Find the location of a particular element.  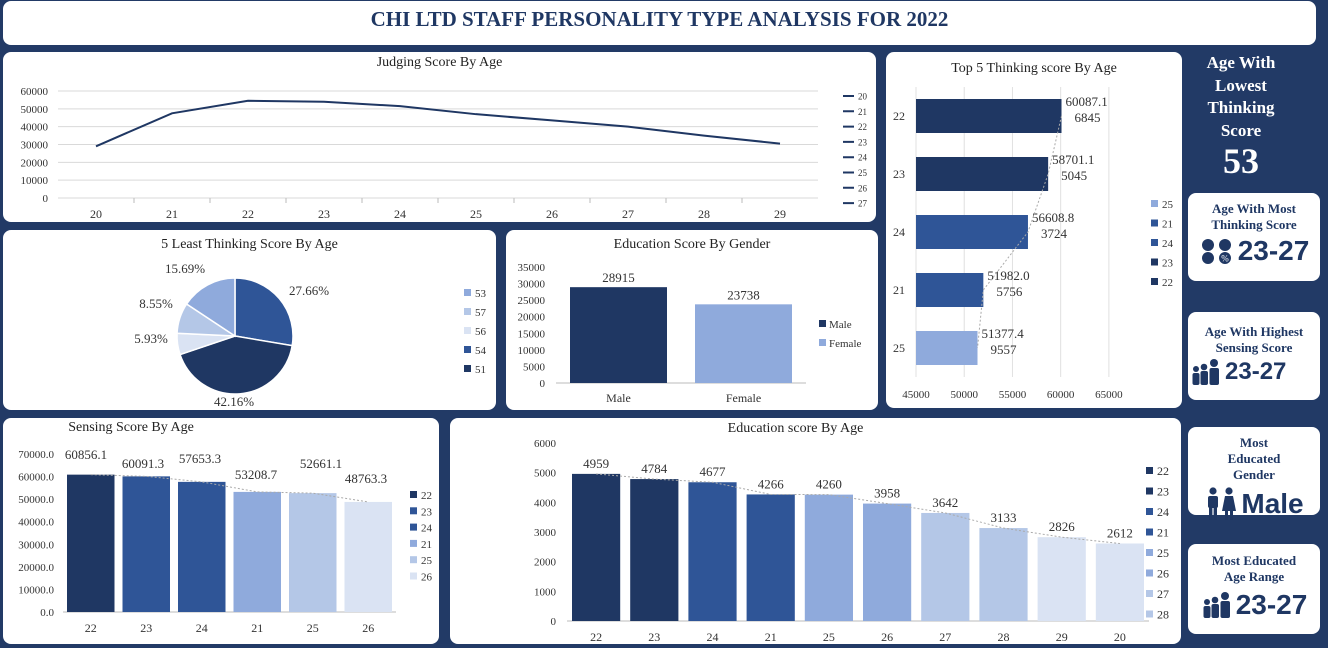

x-tick-label: 27 is located at coordinates (628, 214).